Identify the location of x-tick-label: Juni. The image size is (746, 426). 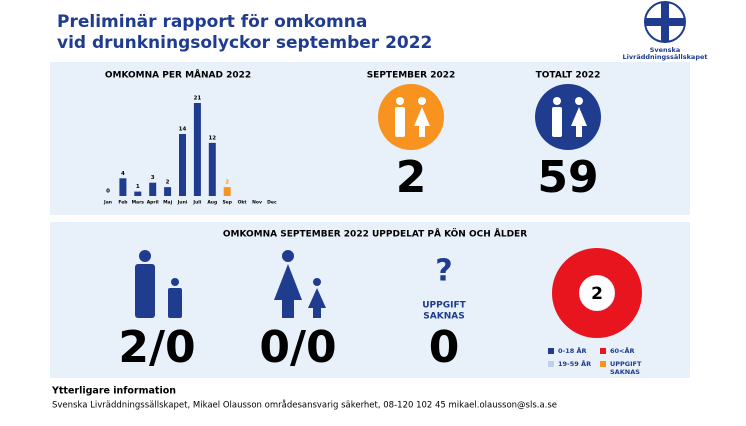
(182, 203).